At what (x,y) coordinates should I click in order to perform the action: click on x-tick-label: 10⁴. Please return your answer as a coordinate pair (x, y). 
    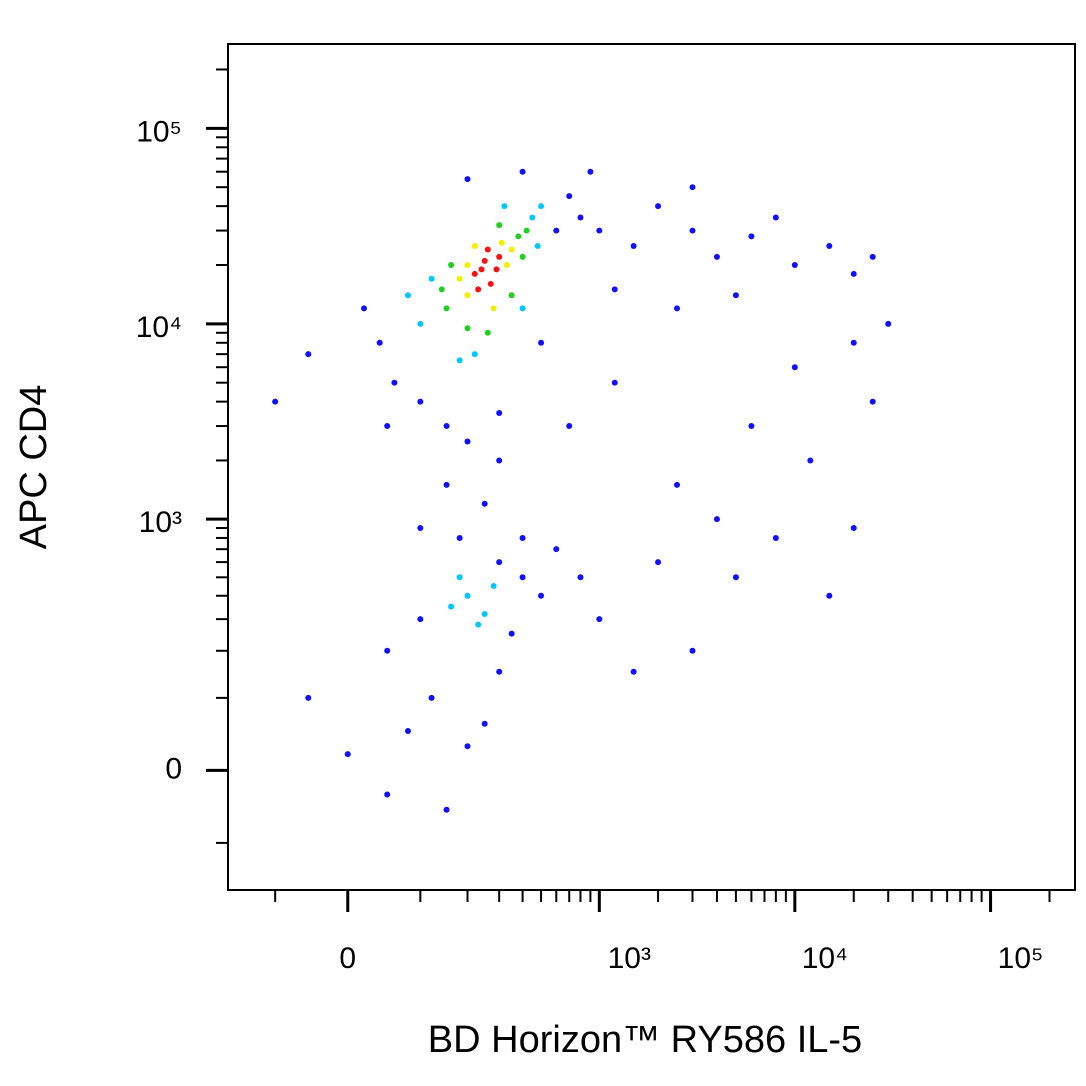
    Looking at the image, I should click on (825, 958).